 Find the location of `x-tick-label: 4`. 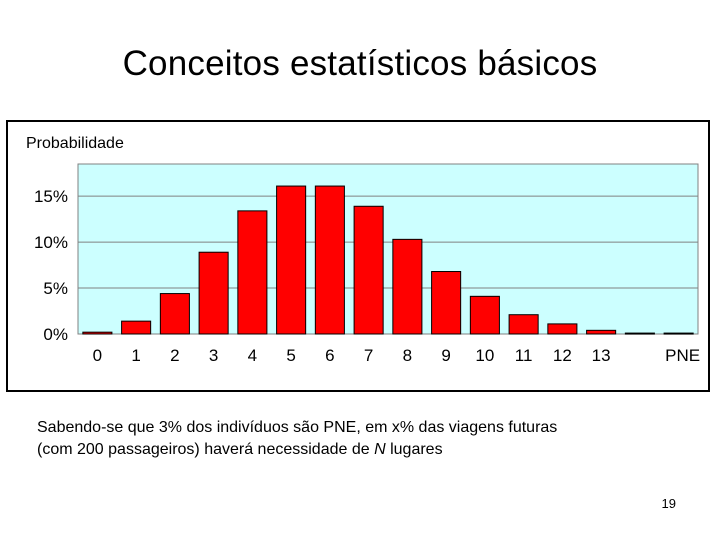

x-tick-label: 4 is located at coordinates (252, 355).